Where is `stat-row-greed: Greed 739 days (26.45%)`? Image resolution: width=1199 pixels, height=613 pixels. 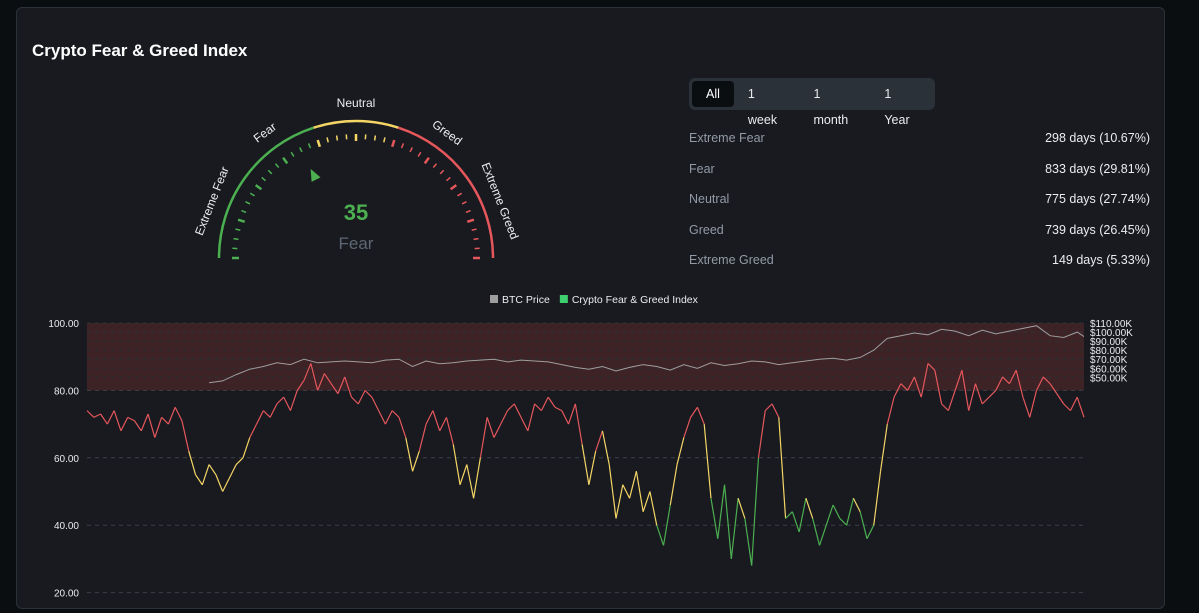 stat-row-greed: Greed 739 days (26.45%) is located at coordinates (919, 230).